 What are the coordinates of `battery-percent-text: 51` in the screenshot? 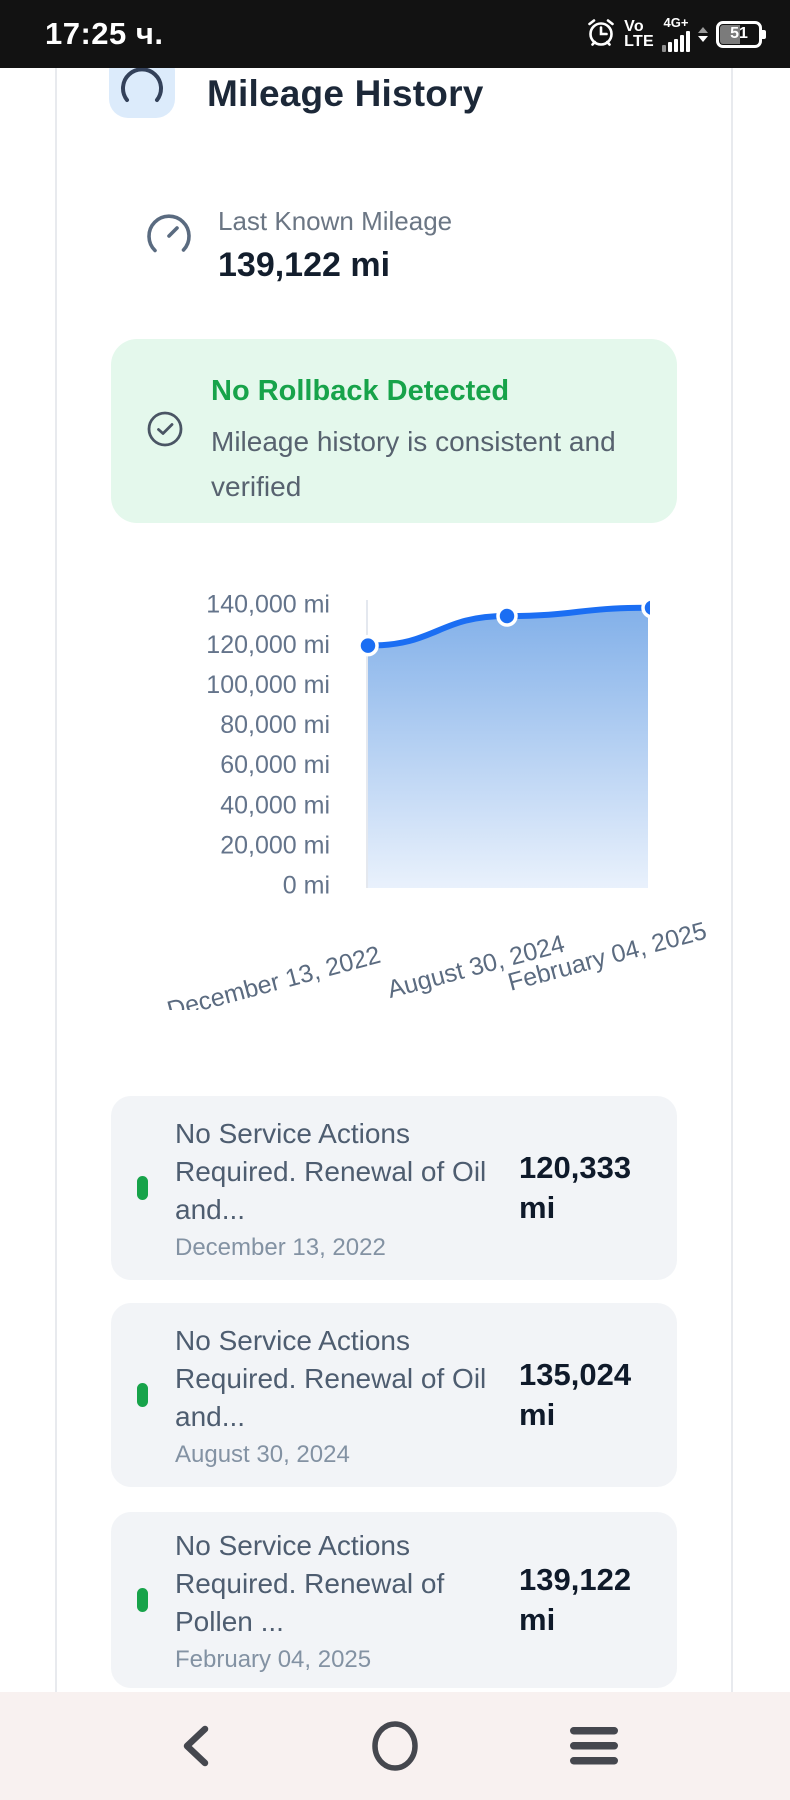 It's located at (739, 33).